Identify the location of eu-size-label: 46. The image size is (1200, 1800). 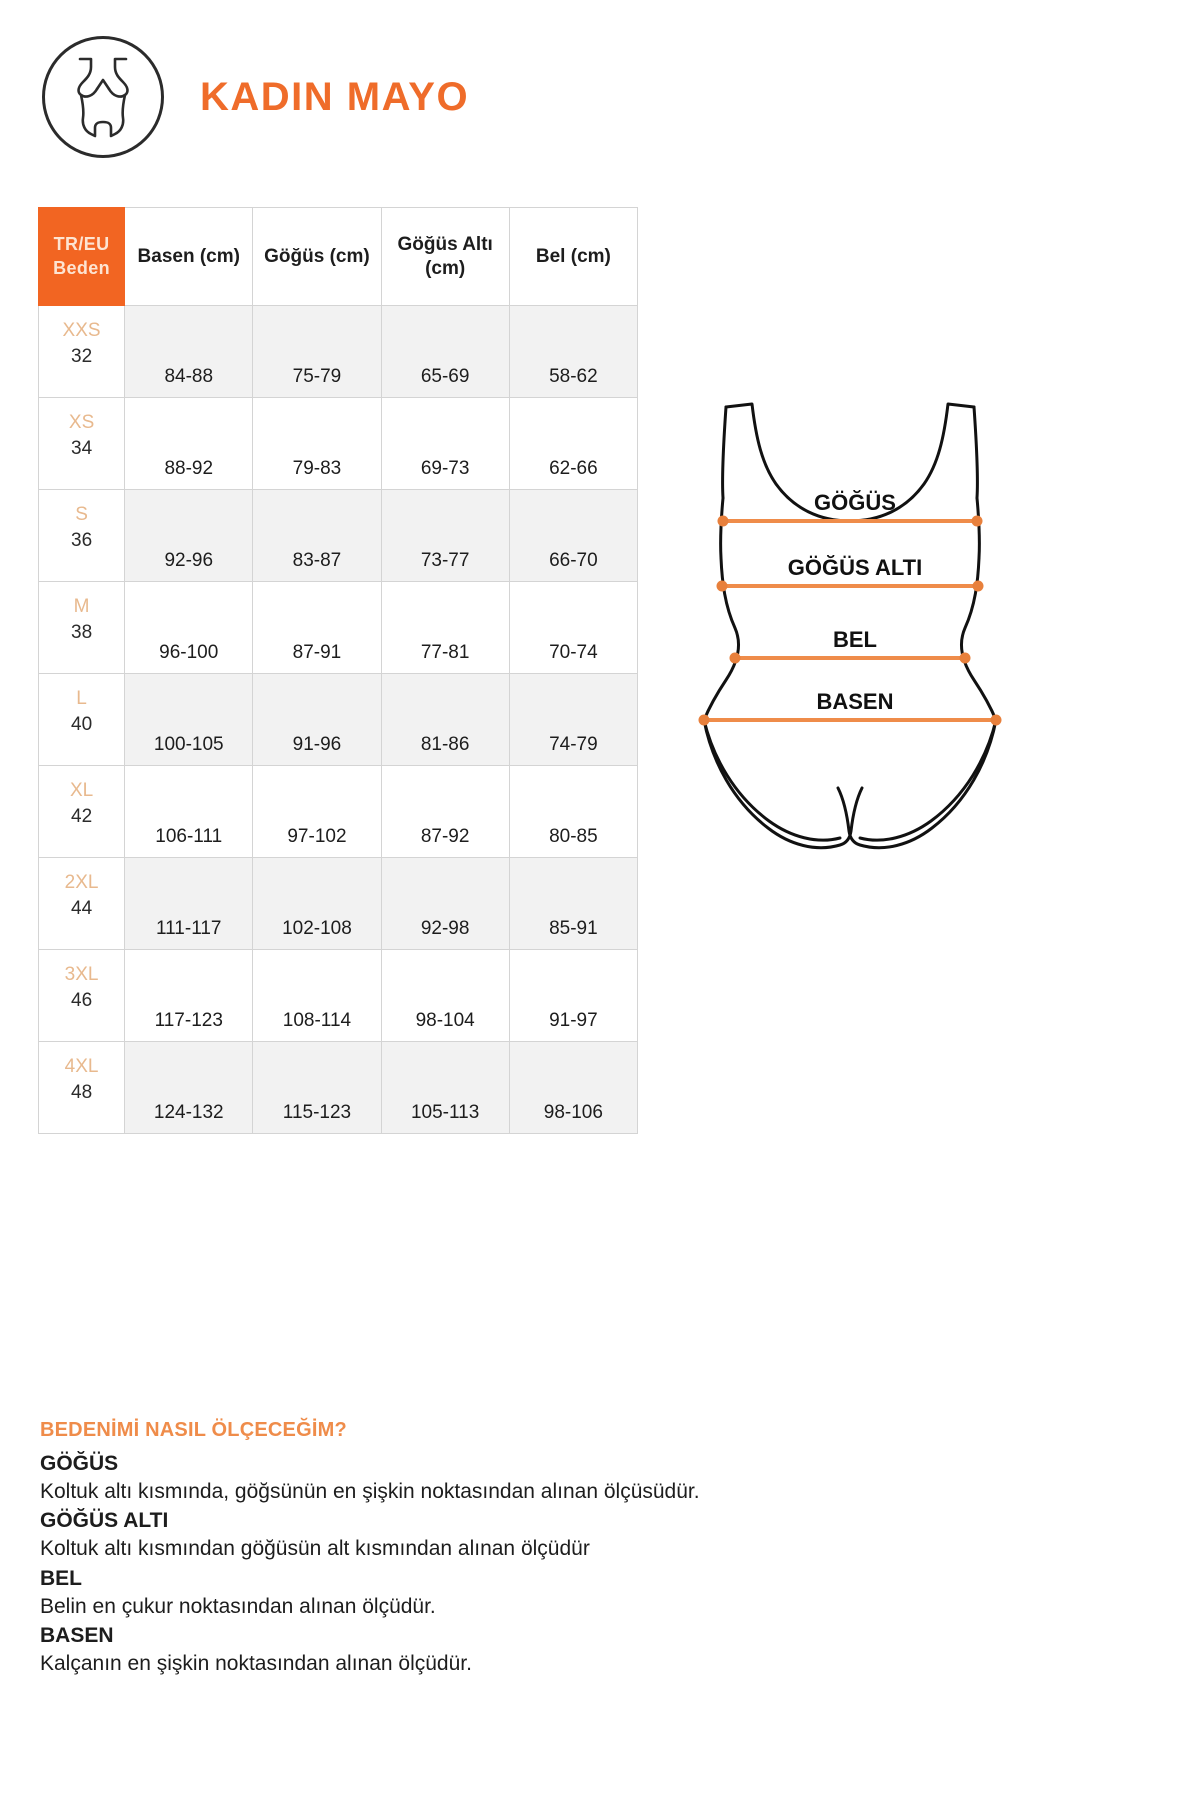
(82, 1000).